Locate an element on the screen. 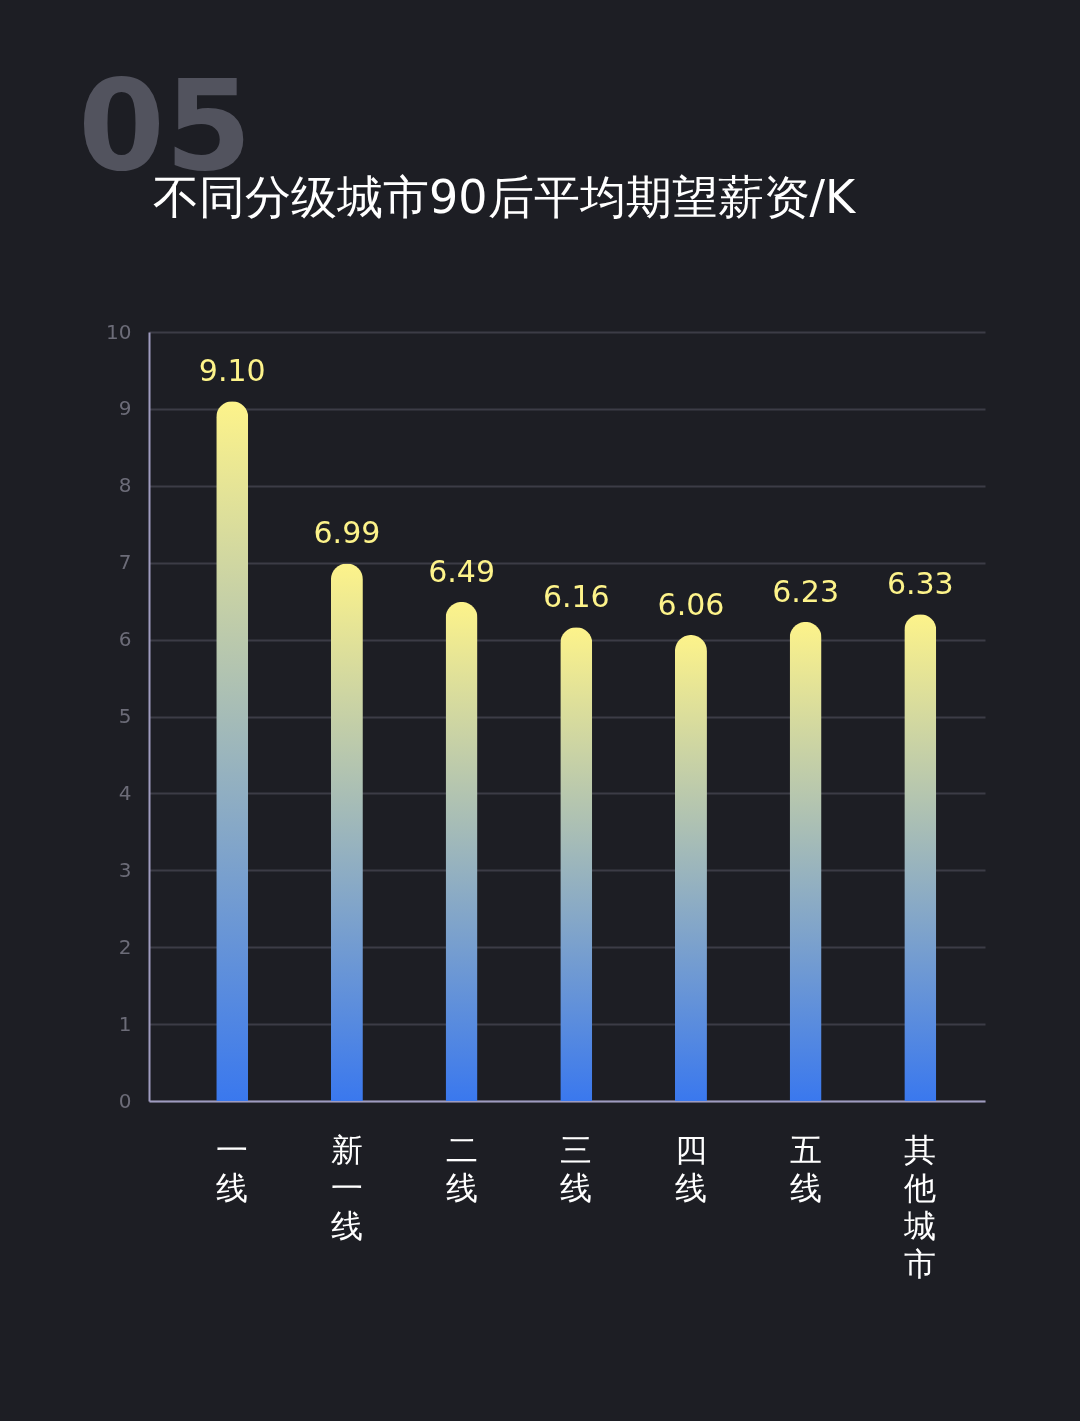  y-tick-label: 2 is located at coordinates (125, 946).